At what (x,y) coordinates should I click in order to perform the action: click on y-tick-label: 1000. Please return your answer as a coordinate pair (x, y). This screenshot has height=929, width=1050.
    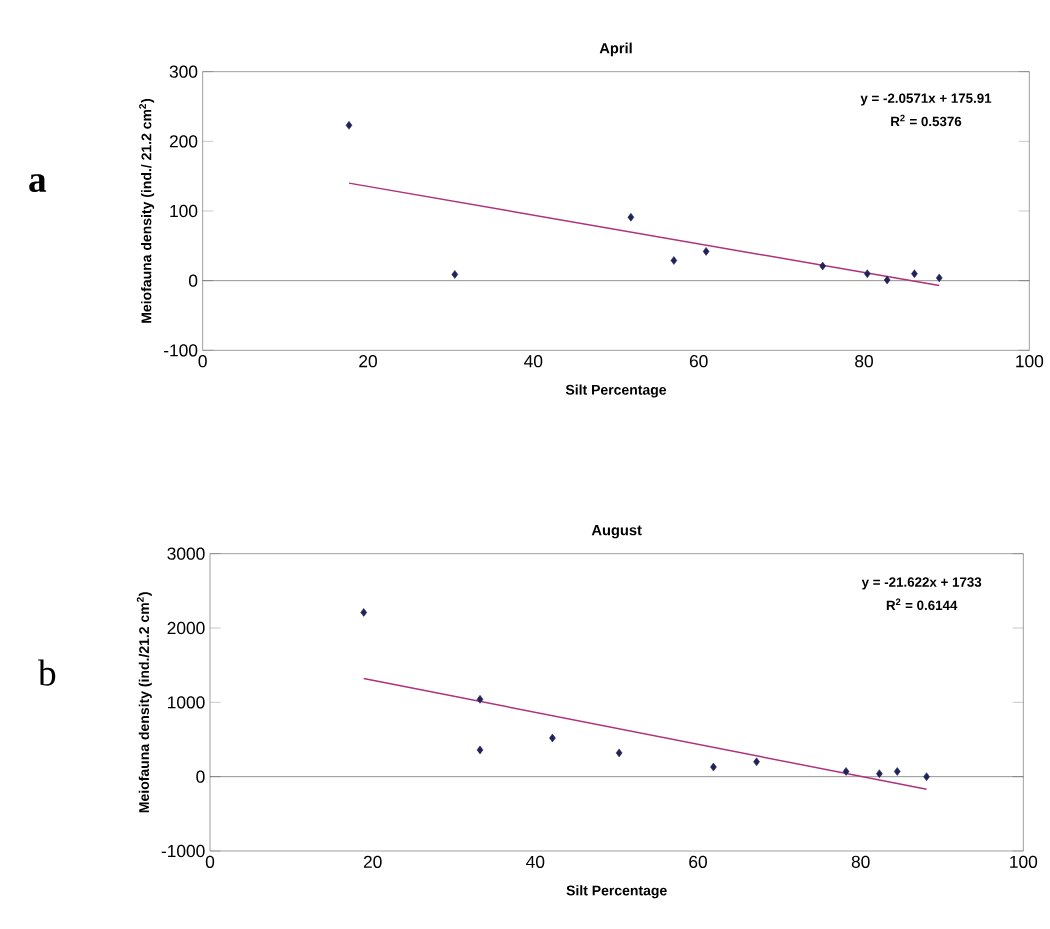
    Looking at the image, I should click on (186, 702).